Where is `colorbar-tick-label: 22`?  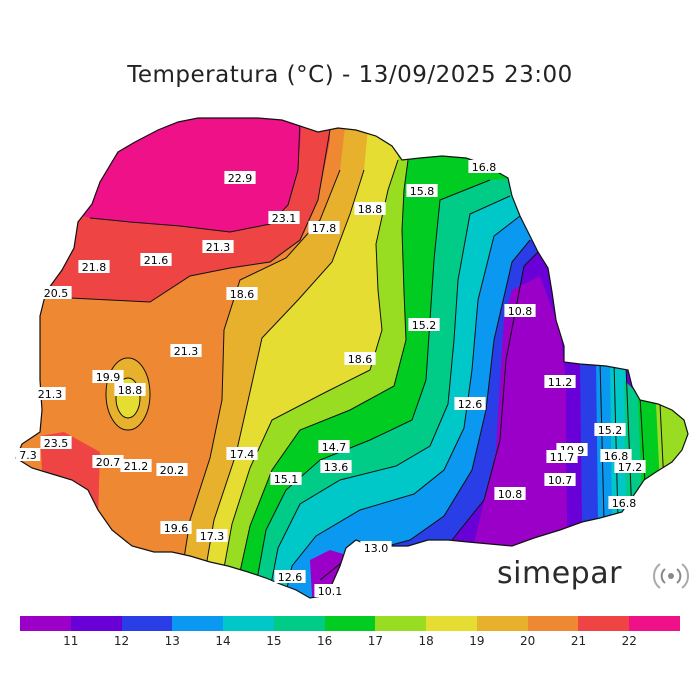 colorbar-tick-label: 22 is located at coordinates (629, 641).